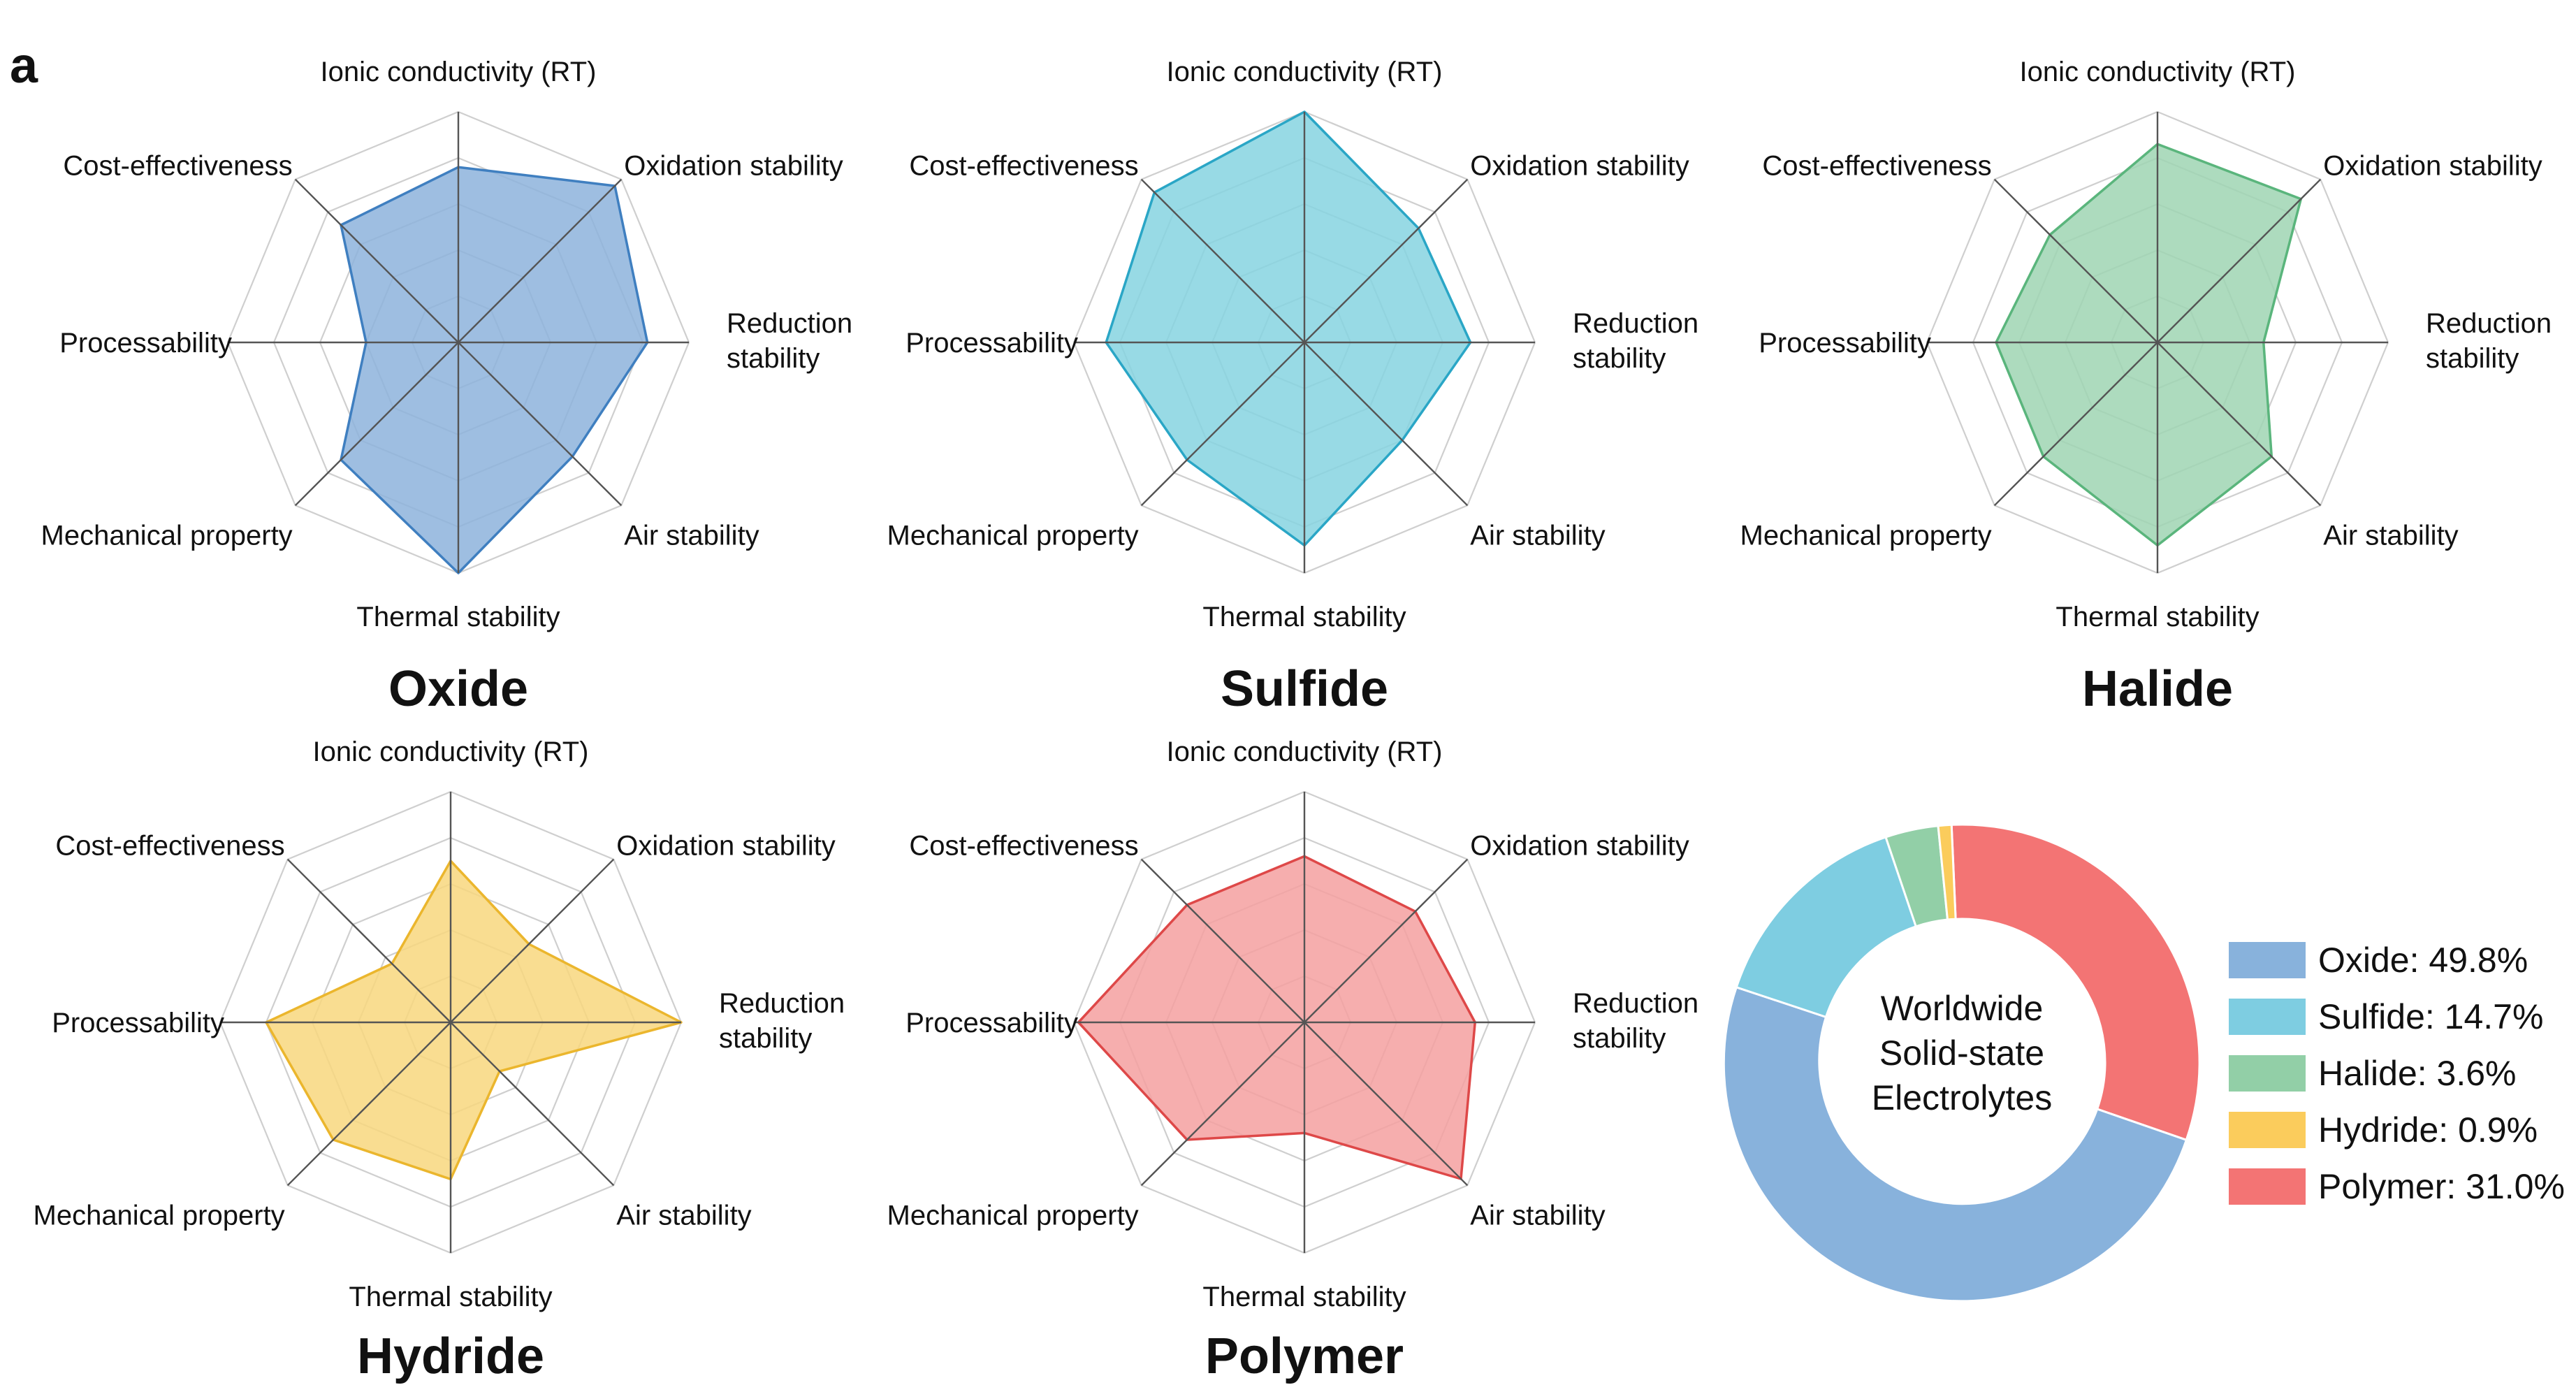  What do you see at coordinates (450, 1356) in the screenshot?
I see `panel-title-hydride: Hydride` at bounding box center [450, 1356].